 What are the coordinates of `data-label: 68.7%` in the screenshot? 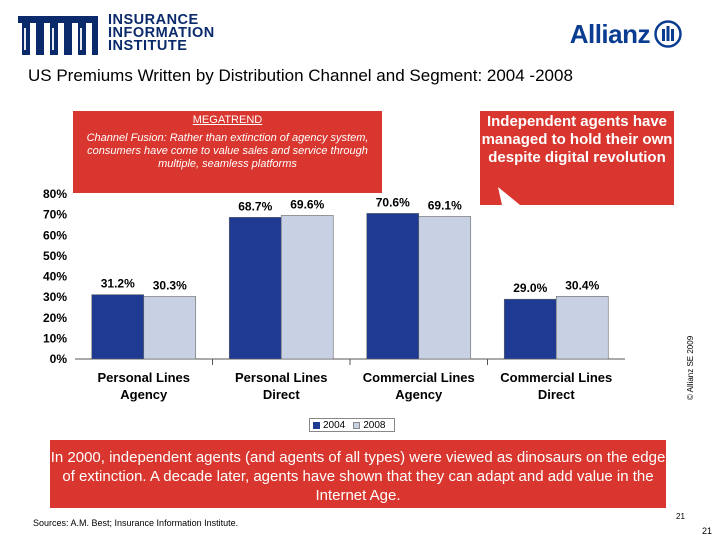 It's located at (255, 206).